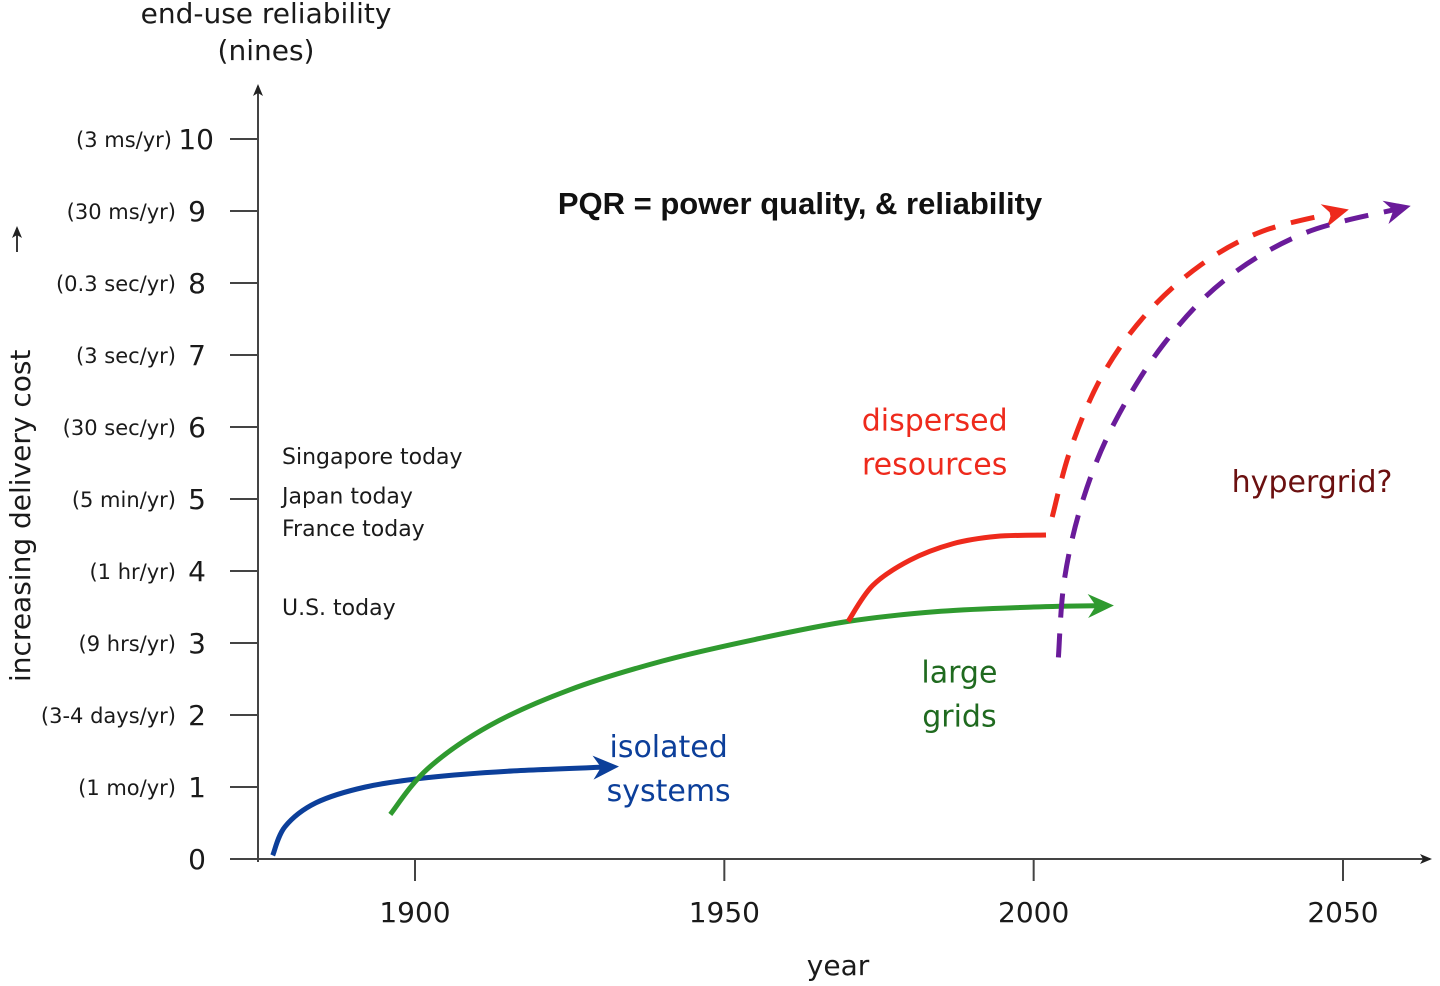 The width and height of the screenshot is (1440, 986). I want to click on series-line-isolated-systems, so click(442, 810).